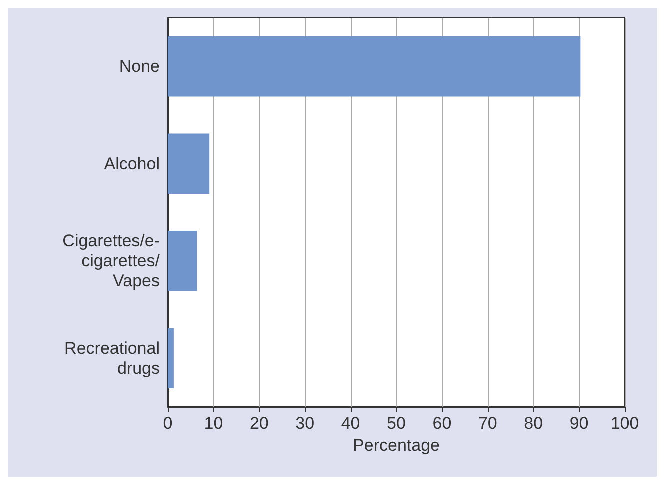 Image resolution: width=665 pixels, height=485 pixels. I want to click on x-tick-label: 40, so click(350, 423).